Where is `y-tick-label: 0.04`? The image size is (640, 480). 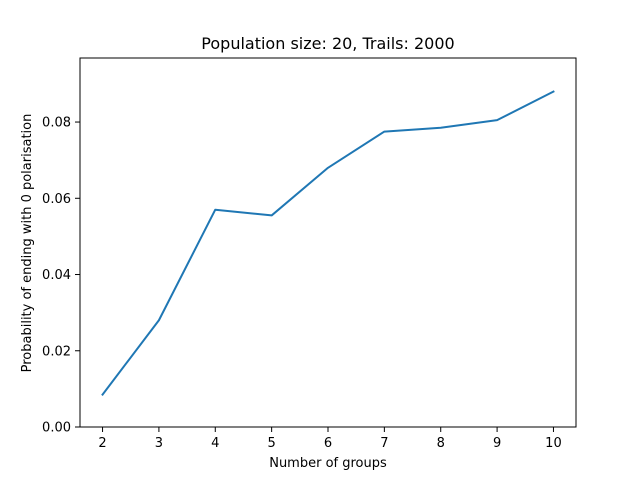
y-tick-label: 0.04 is located at coordinates (56, 275).